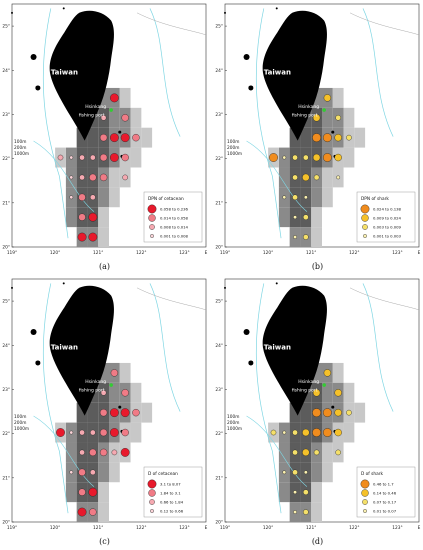 Image resolution: width=423 pixels, height=550 pixels. Describe the element at coordinates (64, 73) in the screenshot. I see `island-label: Taiwan` at that location.